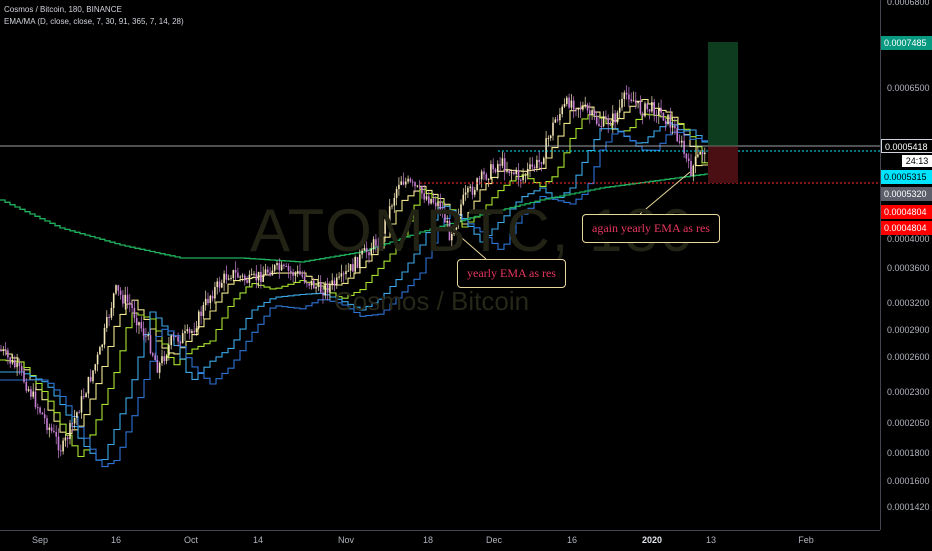 The height and width of the screenshot is (551, 932). Describe the element at coordinates (511, 273) in the screenshot. I see `callout-yearly-ema: yearly EMA as res` at that location.